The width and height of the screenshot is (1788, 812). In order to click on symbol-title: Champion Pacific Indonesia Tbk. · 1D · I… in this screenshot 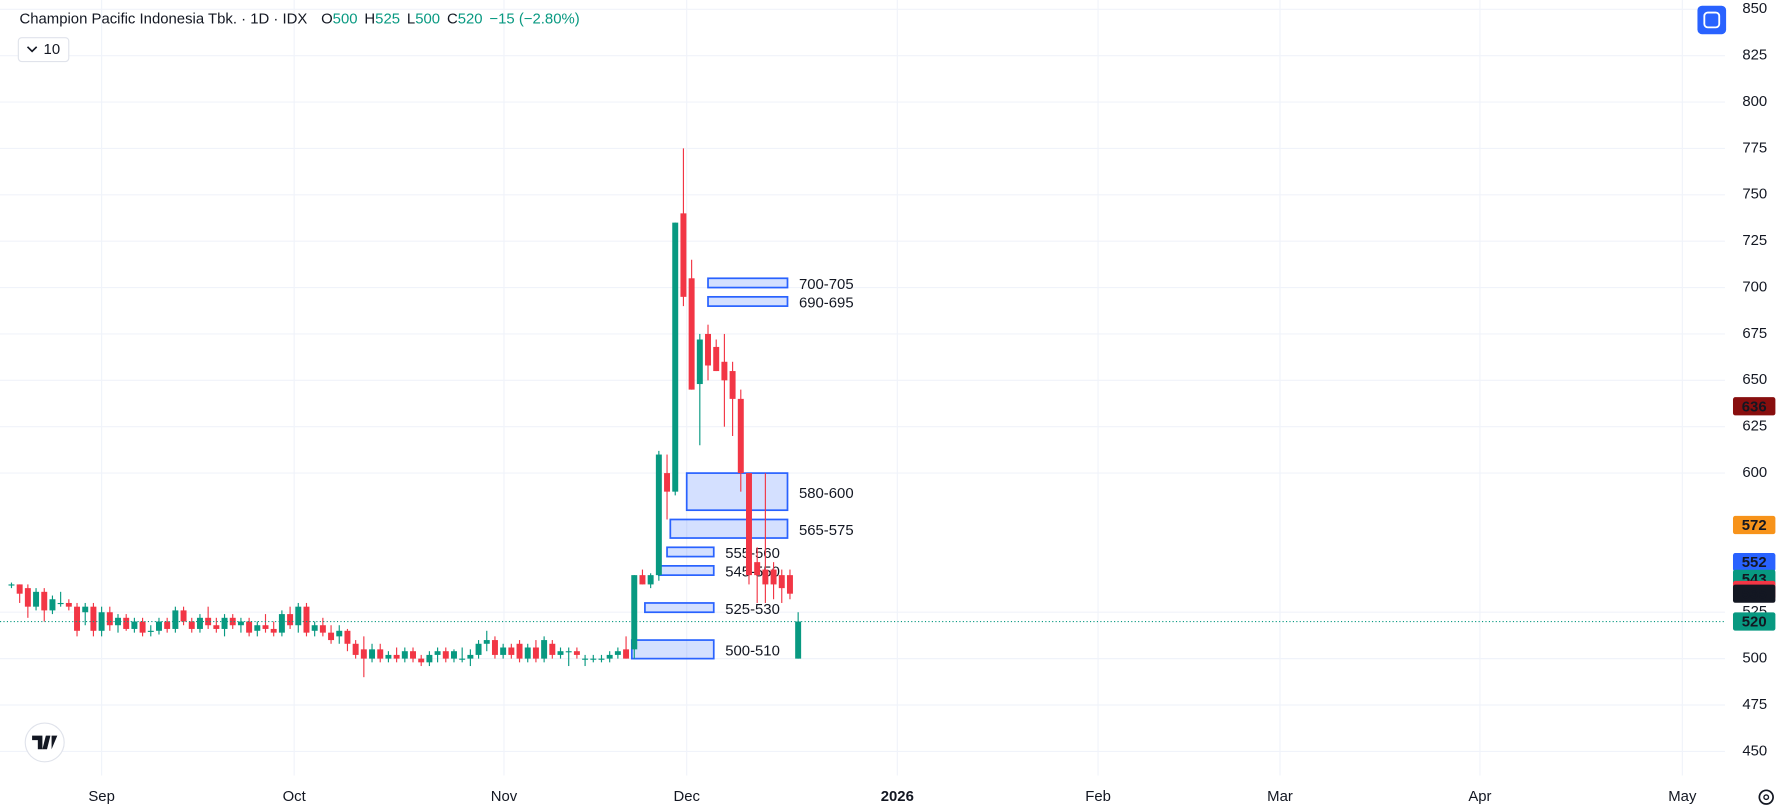, I will do `click(163, 19)`.